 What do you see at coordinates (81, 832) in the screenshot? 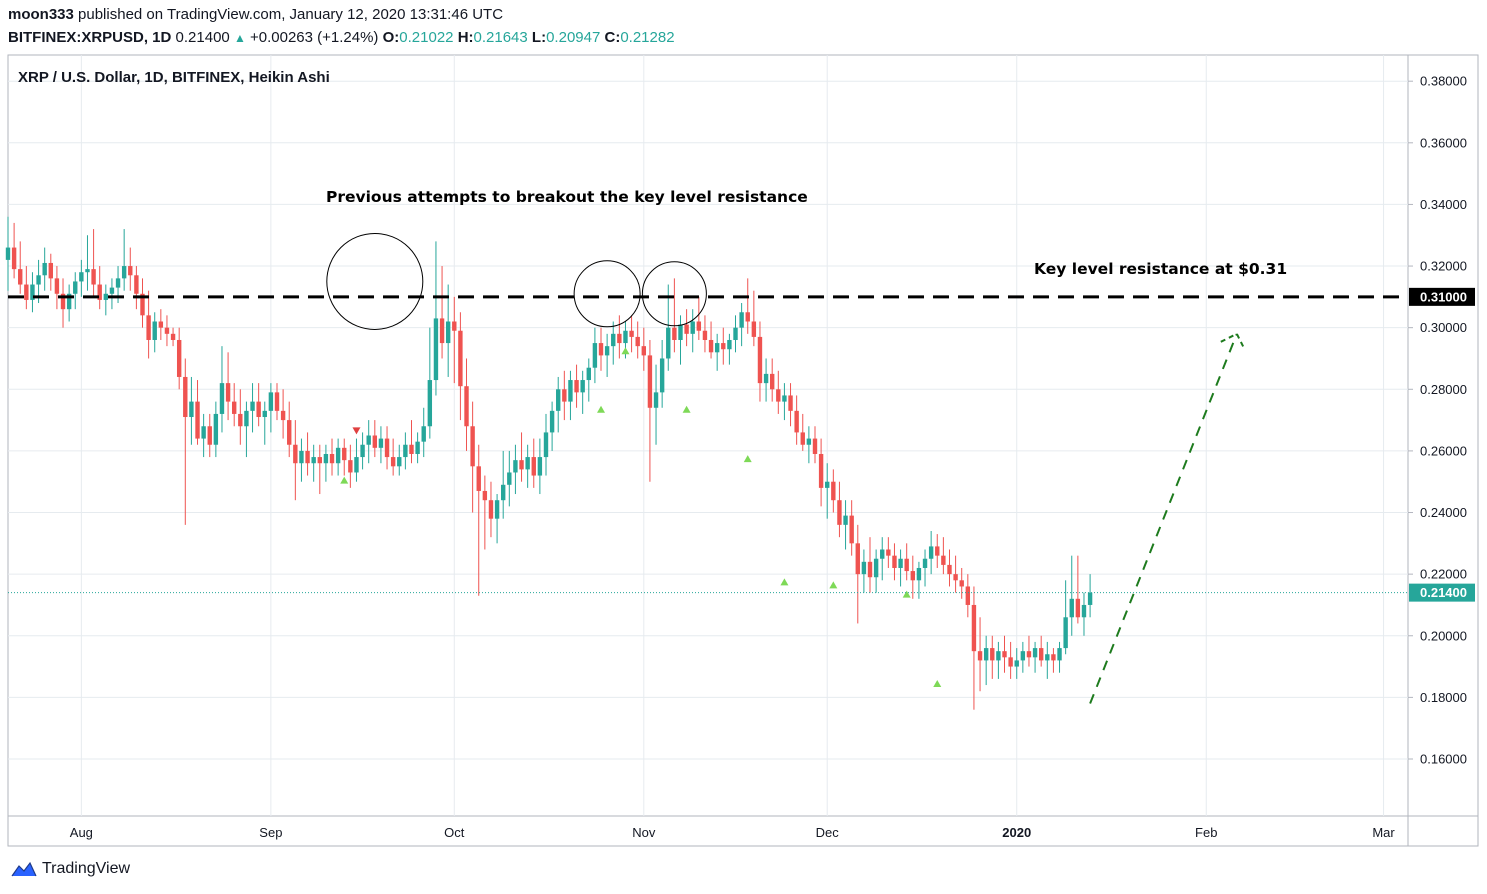
I see `x-tick-label: Aug` at bounding box center [81, 832].